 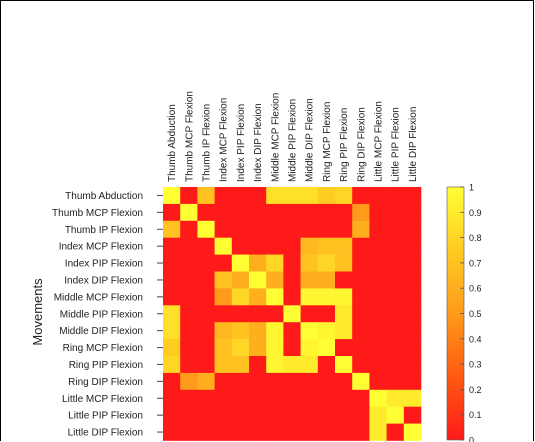 What do you see at coordinates (413, 144) in the screenshot?
I see `column-label: Little DIP Flexion` at bounding box center [413, 144].